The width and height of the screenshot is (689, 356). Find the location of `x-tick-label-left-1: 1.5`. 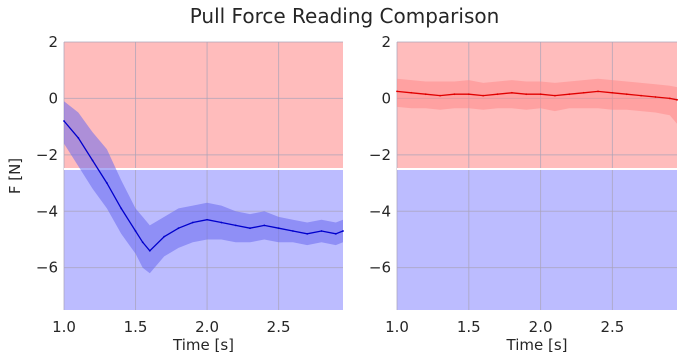

x-tick-label-left-1: 1.5 is located at coordinates (136, 327).